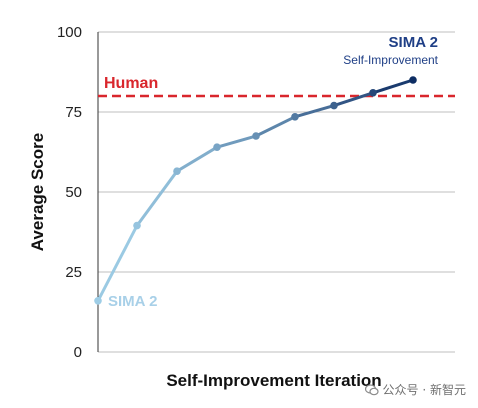 The image size is (478, 408). What do you see at coordinates (131, 83) in the screenshot?
I see `human-reference-label: Human` at bounding box center [131, 83].